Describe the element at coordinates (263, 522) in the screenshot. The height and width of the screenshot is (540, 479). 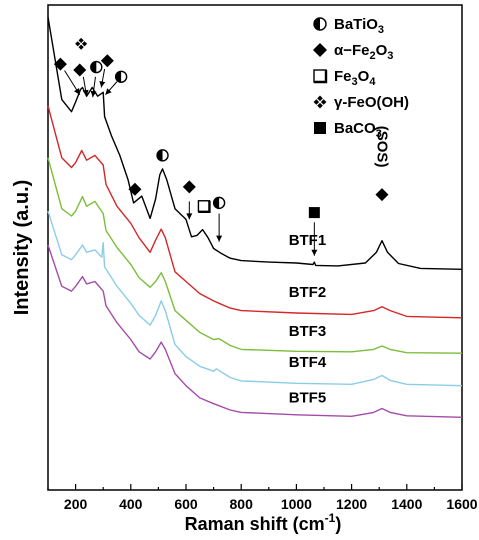
I see `x-axis-title: Raman shift (cm-1)` at that location.